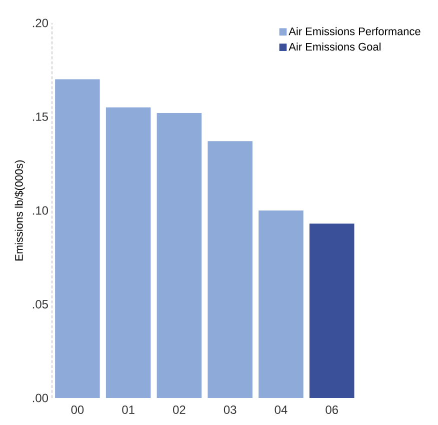  I want to click on y-tick-label: .00, so click(40, 398).